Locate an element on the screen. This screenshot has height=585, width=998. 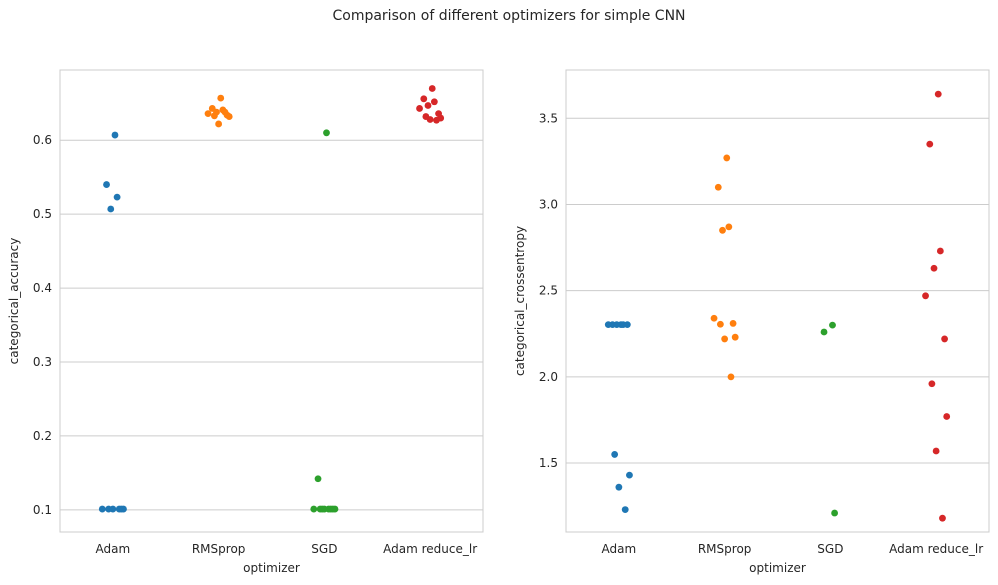
y-tick-label: 0.6 is located at coordinates (42, 140).